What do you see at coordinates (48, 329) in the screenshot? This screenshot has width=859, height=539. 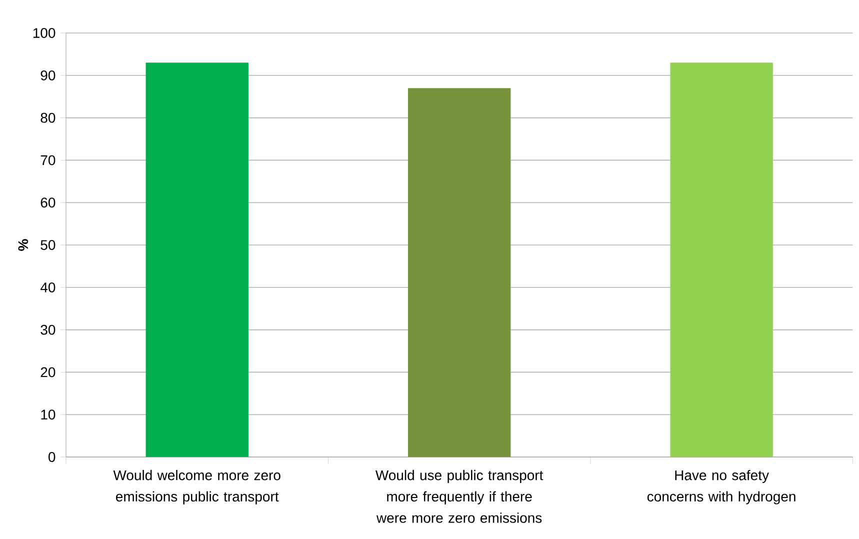 I see `y-tick-label: 30` at bounding box center [48, 329].